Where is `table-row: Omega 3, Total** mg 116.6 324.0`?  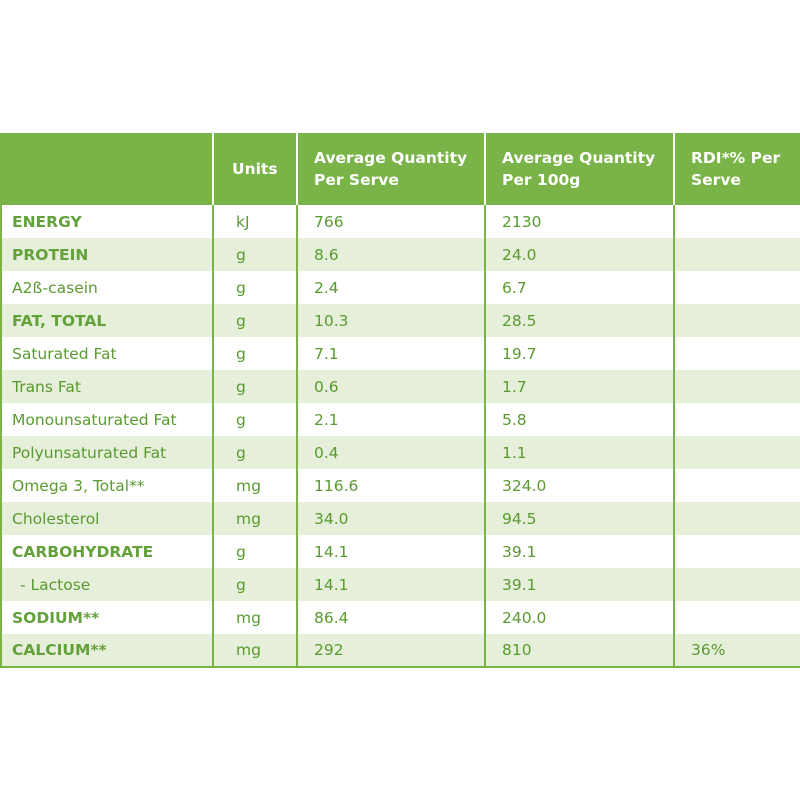
table-row: Omega 3, Total** mg 116.6 324.0 is located at coordinates (401, 485).